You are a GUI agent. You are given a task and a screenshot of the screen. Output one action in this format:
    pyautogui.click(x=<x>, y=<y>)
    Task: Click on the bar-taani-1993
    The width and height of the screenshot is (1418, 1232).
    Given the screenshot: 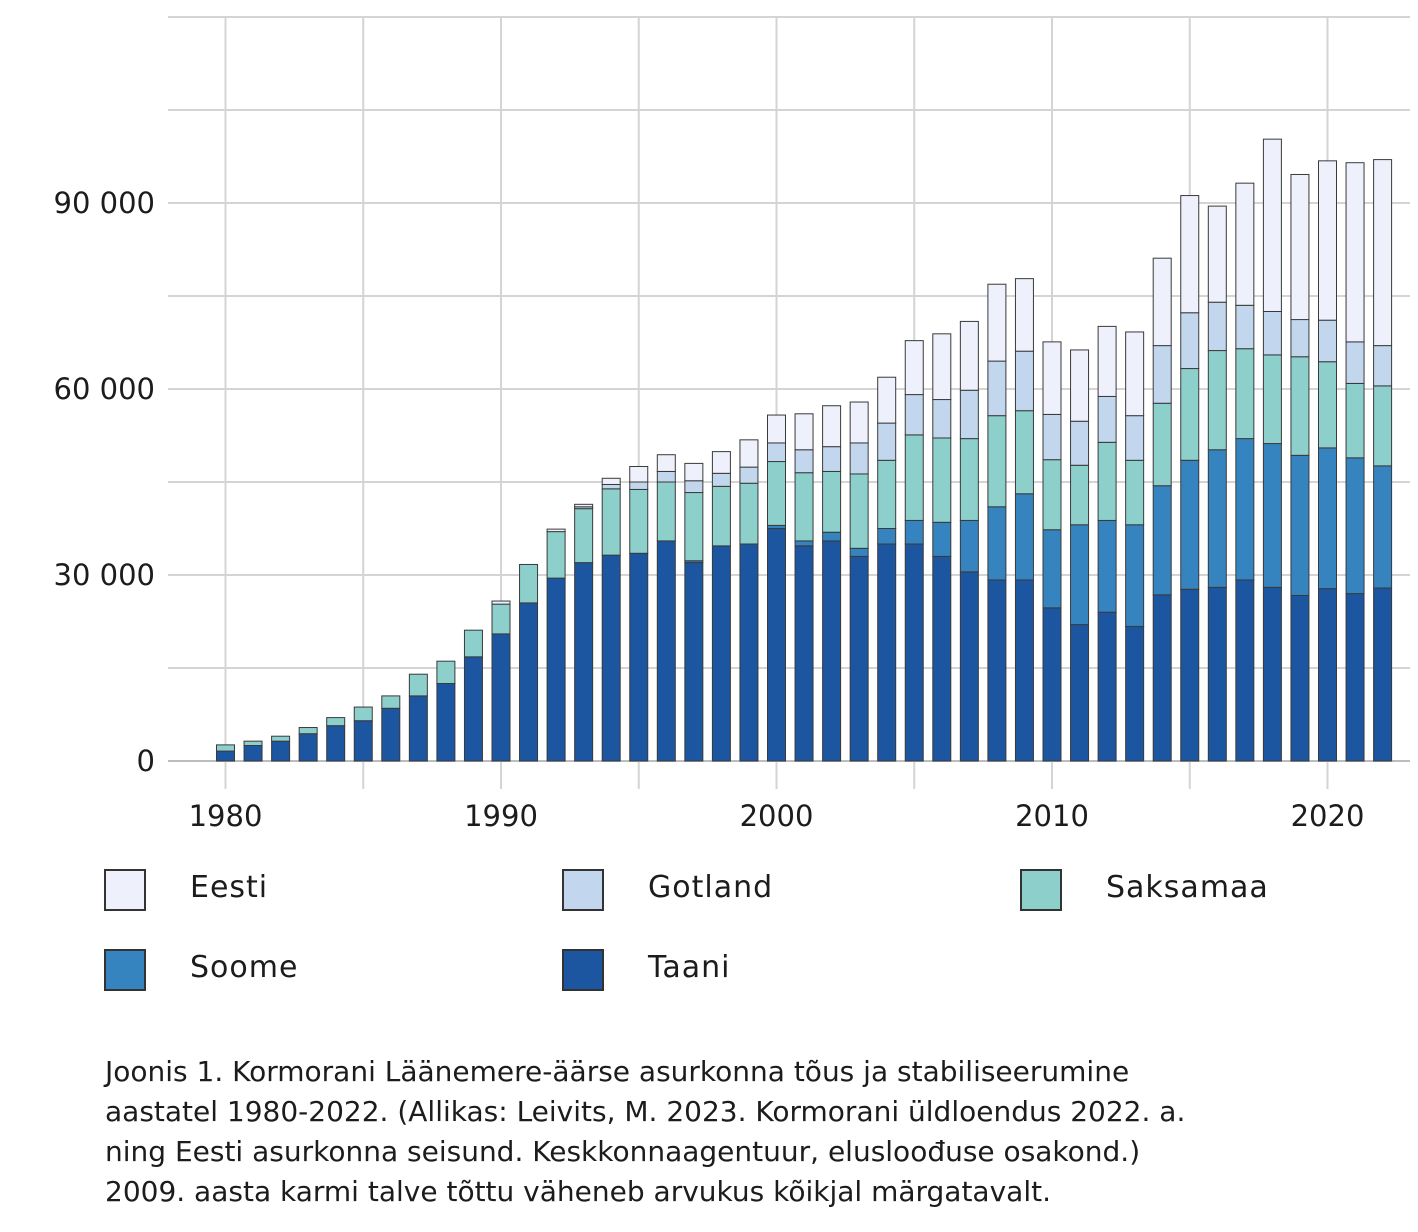 What is the action you would take?
    pyautogui.click(x=584, y=662)
    